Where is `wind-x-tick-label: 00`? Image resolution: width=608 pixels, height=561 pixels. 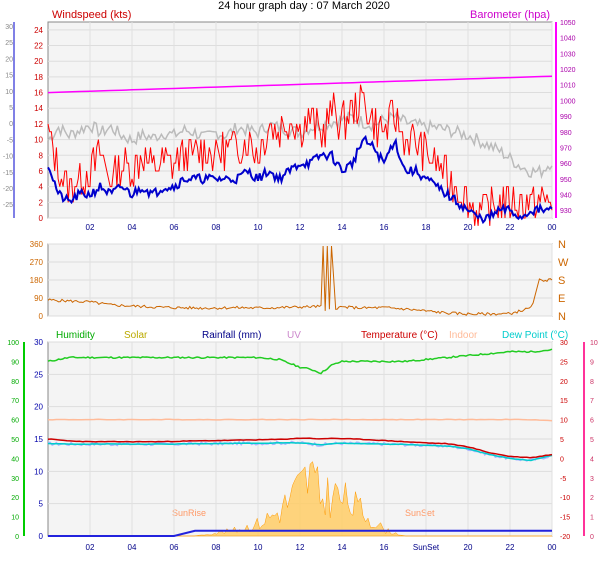 wind-x-tick-label: 00 is located at coordinates (552, 227).